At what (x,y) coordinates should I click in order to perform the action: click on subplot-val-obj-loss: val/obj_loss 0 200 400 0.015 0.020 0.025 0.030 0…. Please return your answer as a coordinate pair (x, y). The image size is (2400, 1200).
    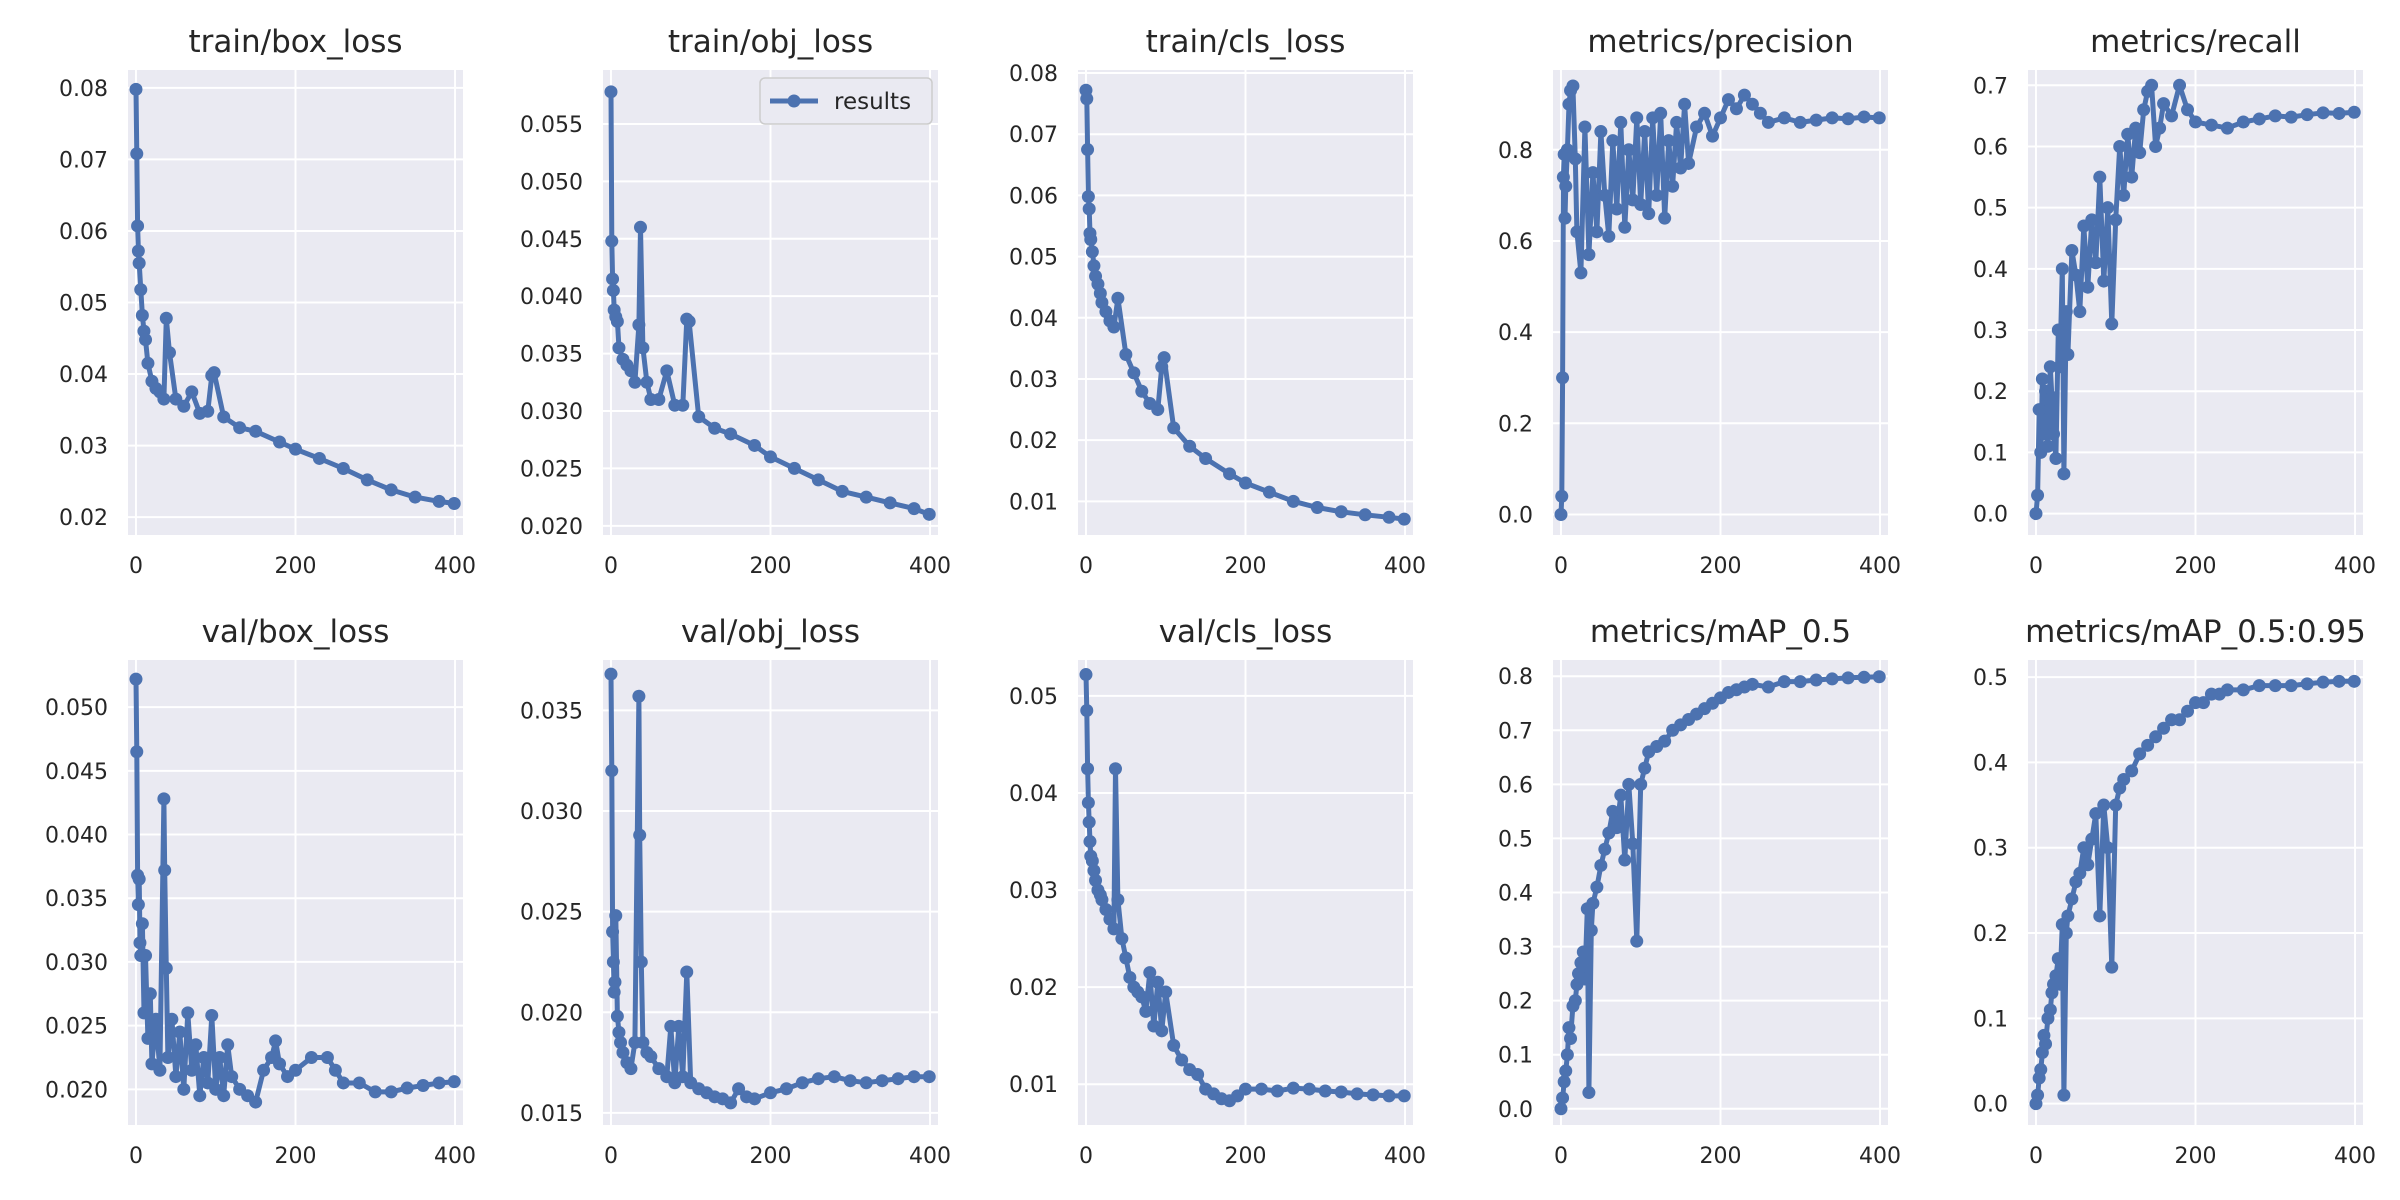
    Looking at the image, I should click on (735, 891).